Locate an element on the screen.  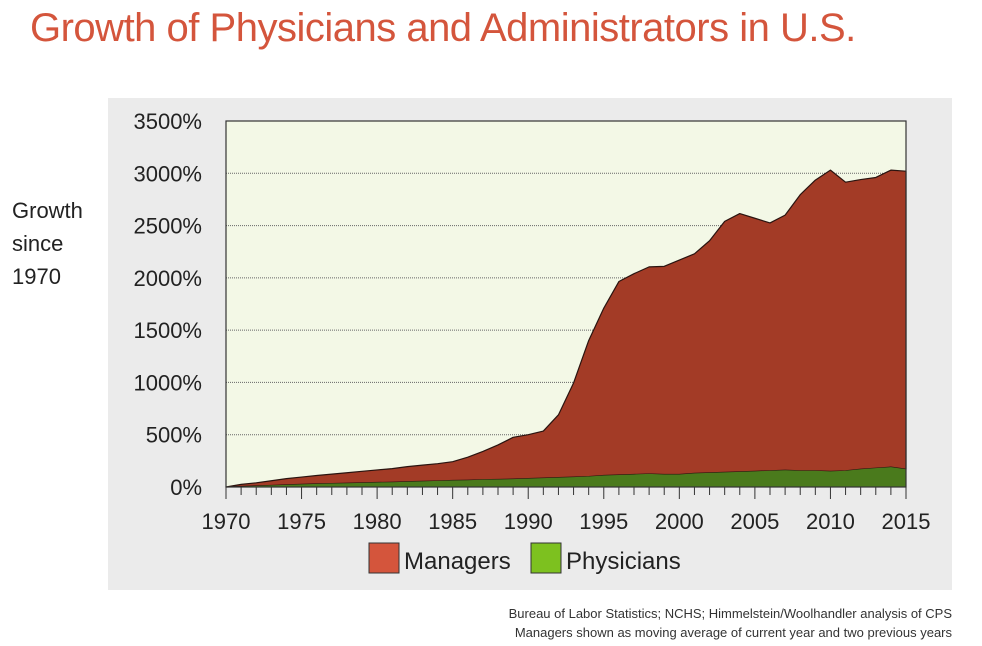
y-tick-label-2000: 2000% is located at coordinates (167, 278).